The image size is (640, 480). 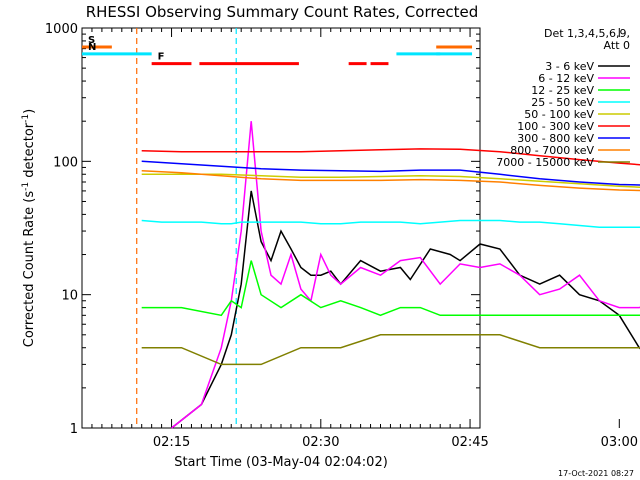 What do you see at coordinates (619, 442) in the screenshot?
I see `x-tick-label: 03:00` at bounding box center [619, 442].